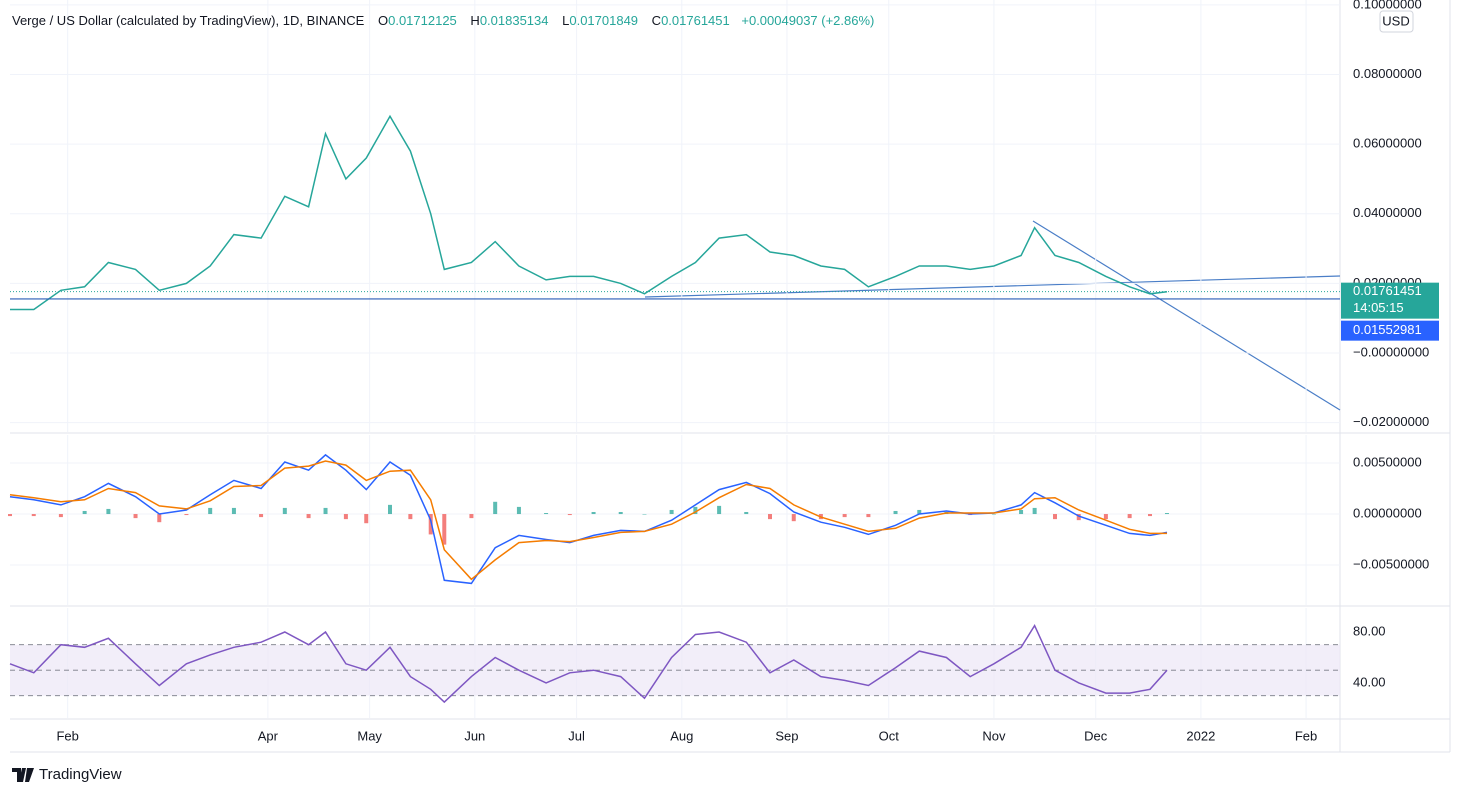 This screenshot has height=798, width=1464. I want to click on y-tick-label: 0.08000000, so click(1387, 73).